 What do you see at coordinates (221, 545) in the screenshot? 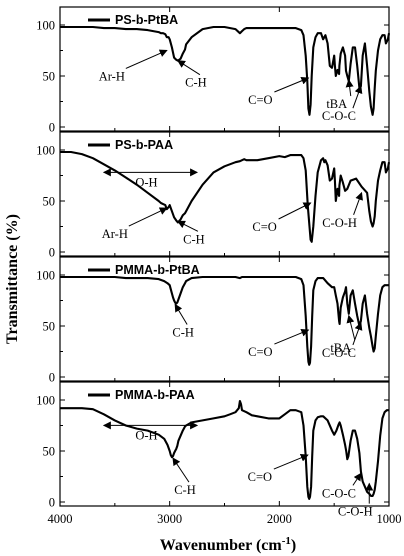
I see `x-axis-title-main: Wavenumber (cm` at bounding box center [221, 545].